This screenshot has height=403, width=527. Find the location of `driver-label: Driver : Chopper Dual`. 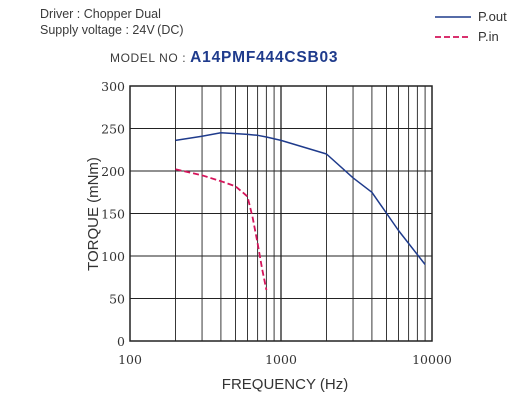

driver-label: Driver : Chopper Dual is located at coordinates (100, 14).